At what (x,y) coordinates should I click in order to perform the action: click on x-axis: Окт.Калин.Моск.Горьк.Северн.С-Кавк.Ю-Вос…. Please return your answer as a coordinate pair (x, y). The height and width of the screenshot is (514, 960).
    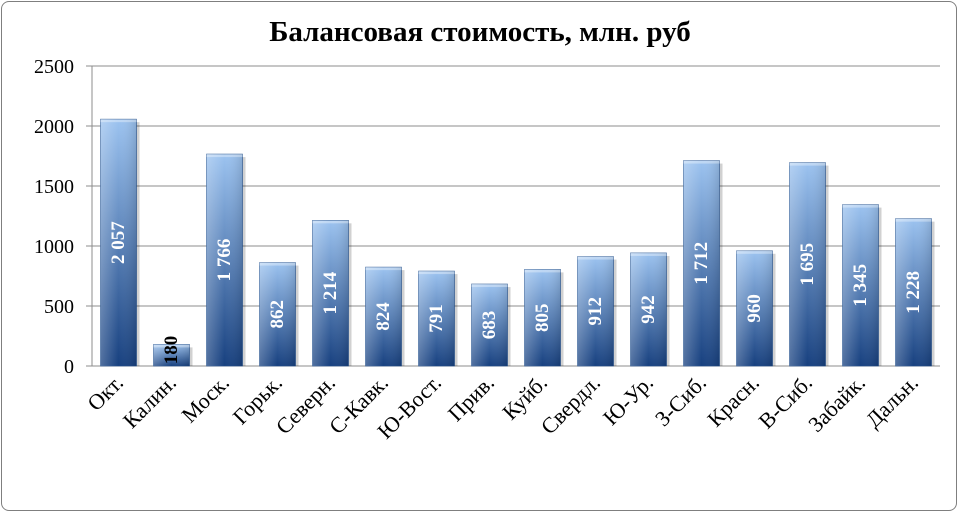
    Looking at the image, I should click on (502, 407).